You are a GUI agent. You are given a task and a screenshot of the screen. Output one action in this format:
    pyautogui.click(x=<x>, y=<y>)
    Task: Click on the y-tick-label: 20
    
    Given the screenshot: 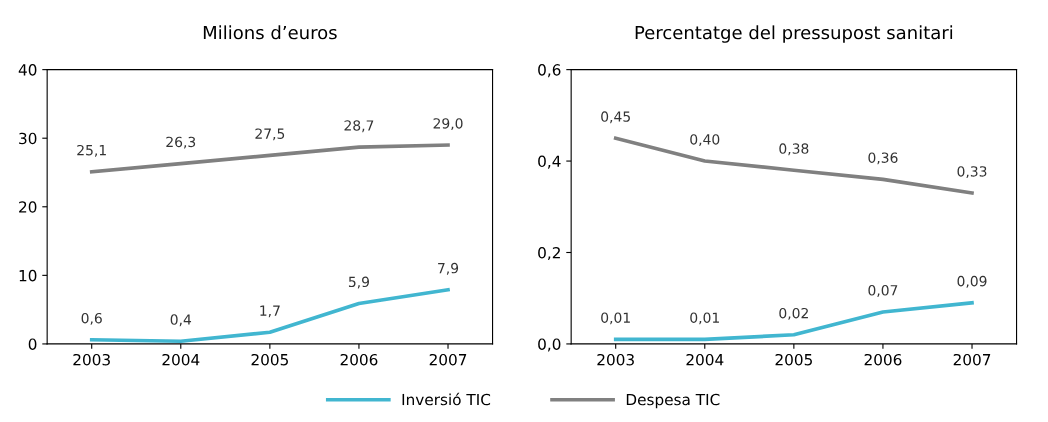 What is the action you would take?
    pyautogui.click(x=28, y=207)
    